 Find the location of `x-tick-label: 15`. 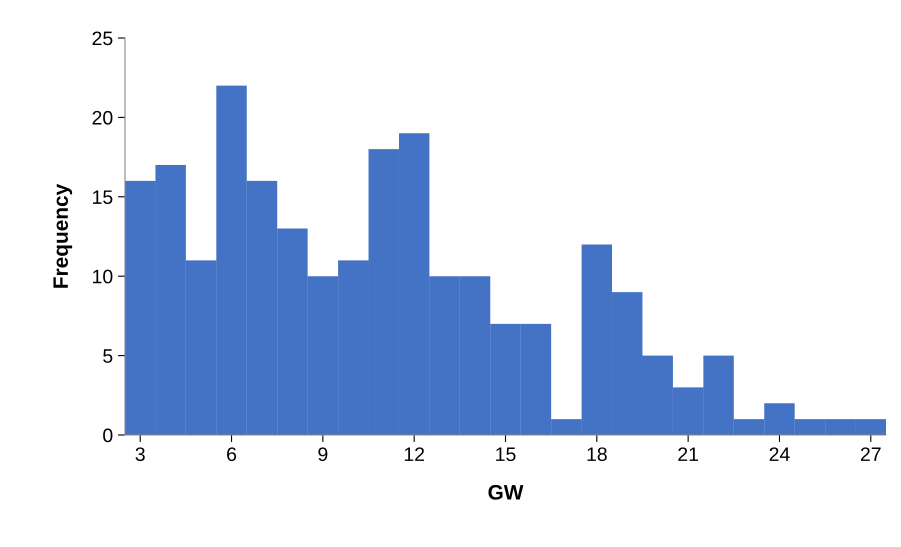

x-tick-label: 15 is located at coordinates (506, 455).